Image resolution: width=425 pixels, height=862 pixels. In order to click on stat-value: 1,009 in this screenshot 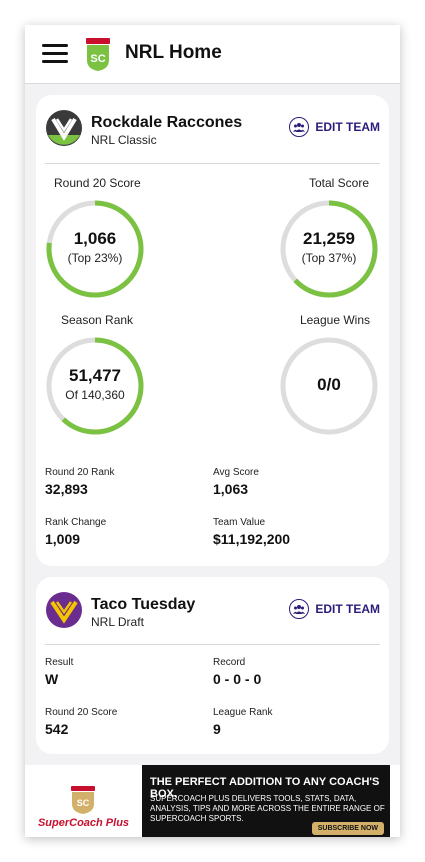, I will do `click(63, 539)`.